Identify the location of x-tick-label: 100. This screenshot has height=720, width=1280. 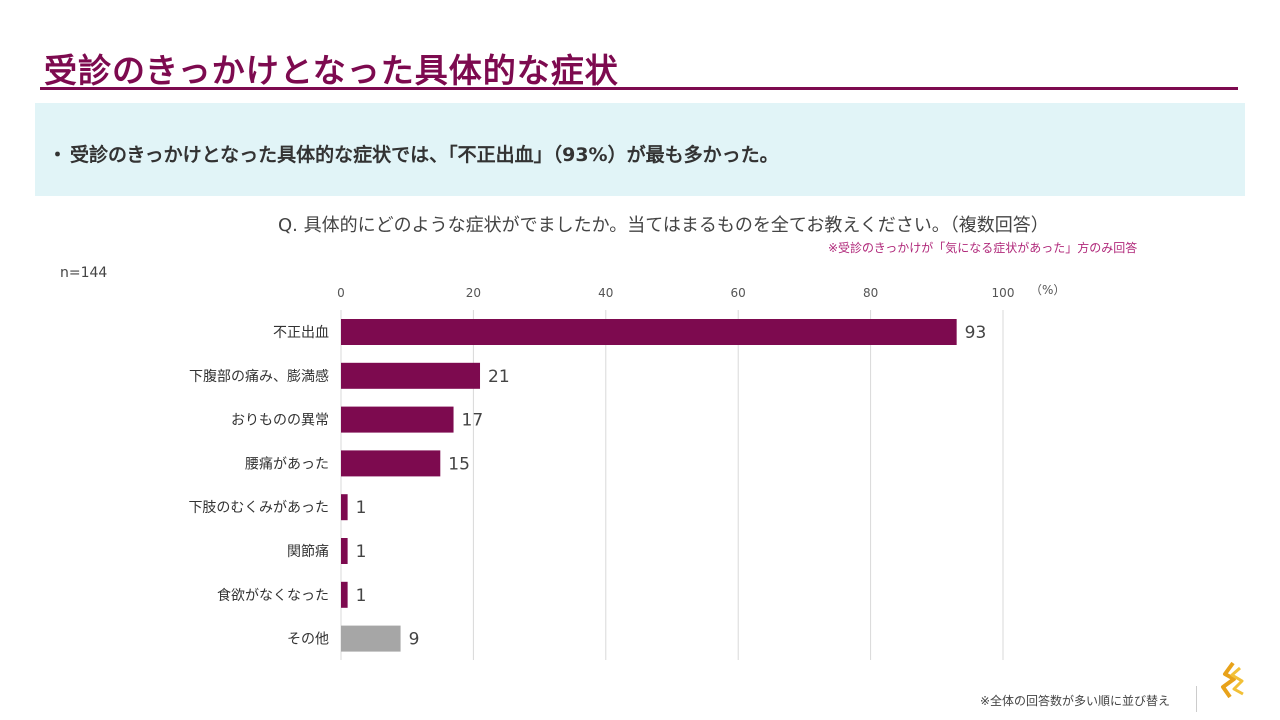
(1003, 293).